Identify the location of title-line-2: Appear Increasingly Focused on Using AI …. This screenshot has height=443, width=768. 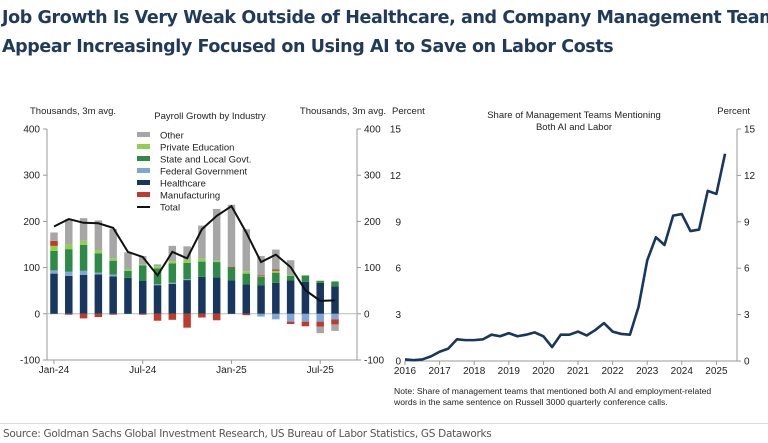
(308, 47).